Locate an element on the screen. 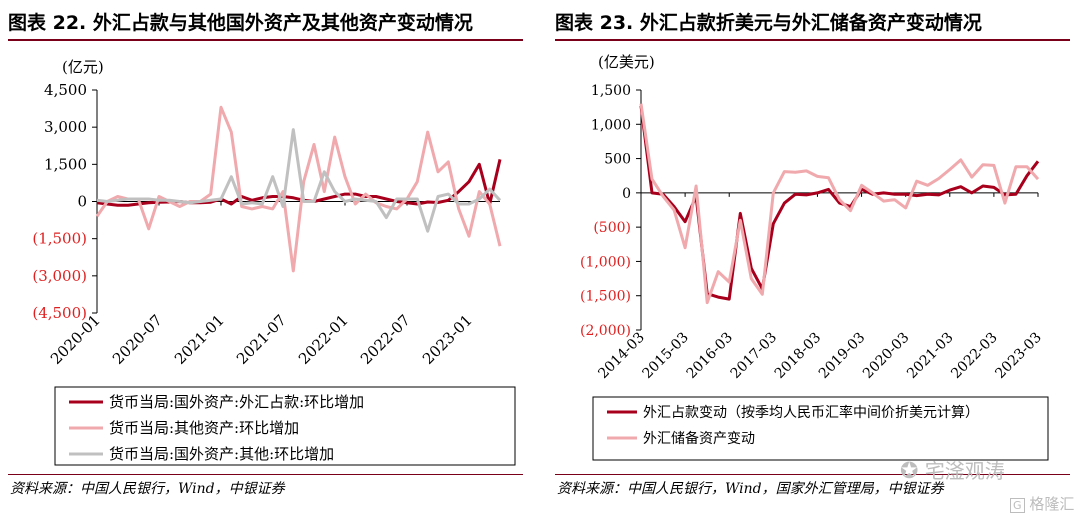 Image resolution: width=1080 pixels, height=521 pixels. source-rule-right is located at coordinates (812, 474).